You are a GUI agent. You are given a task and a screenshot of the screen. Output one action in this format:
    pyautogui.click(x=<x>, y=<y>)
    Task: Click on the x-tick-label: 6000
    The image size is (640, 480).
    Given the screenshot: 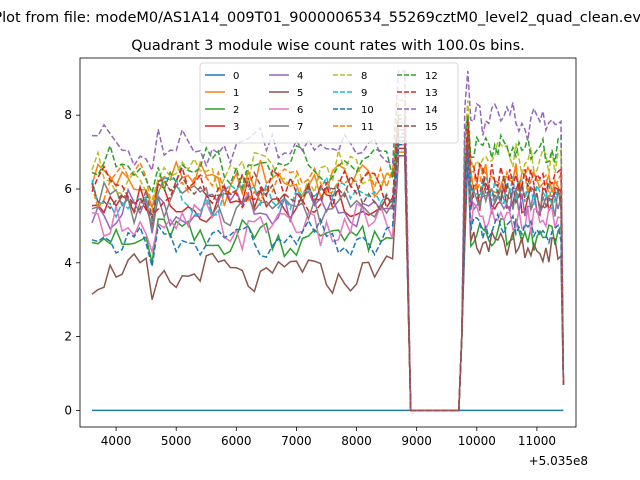 What is the action you would take?
    pyautogui.click(x=236, y=441)
    